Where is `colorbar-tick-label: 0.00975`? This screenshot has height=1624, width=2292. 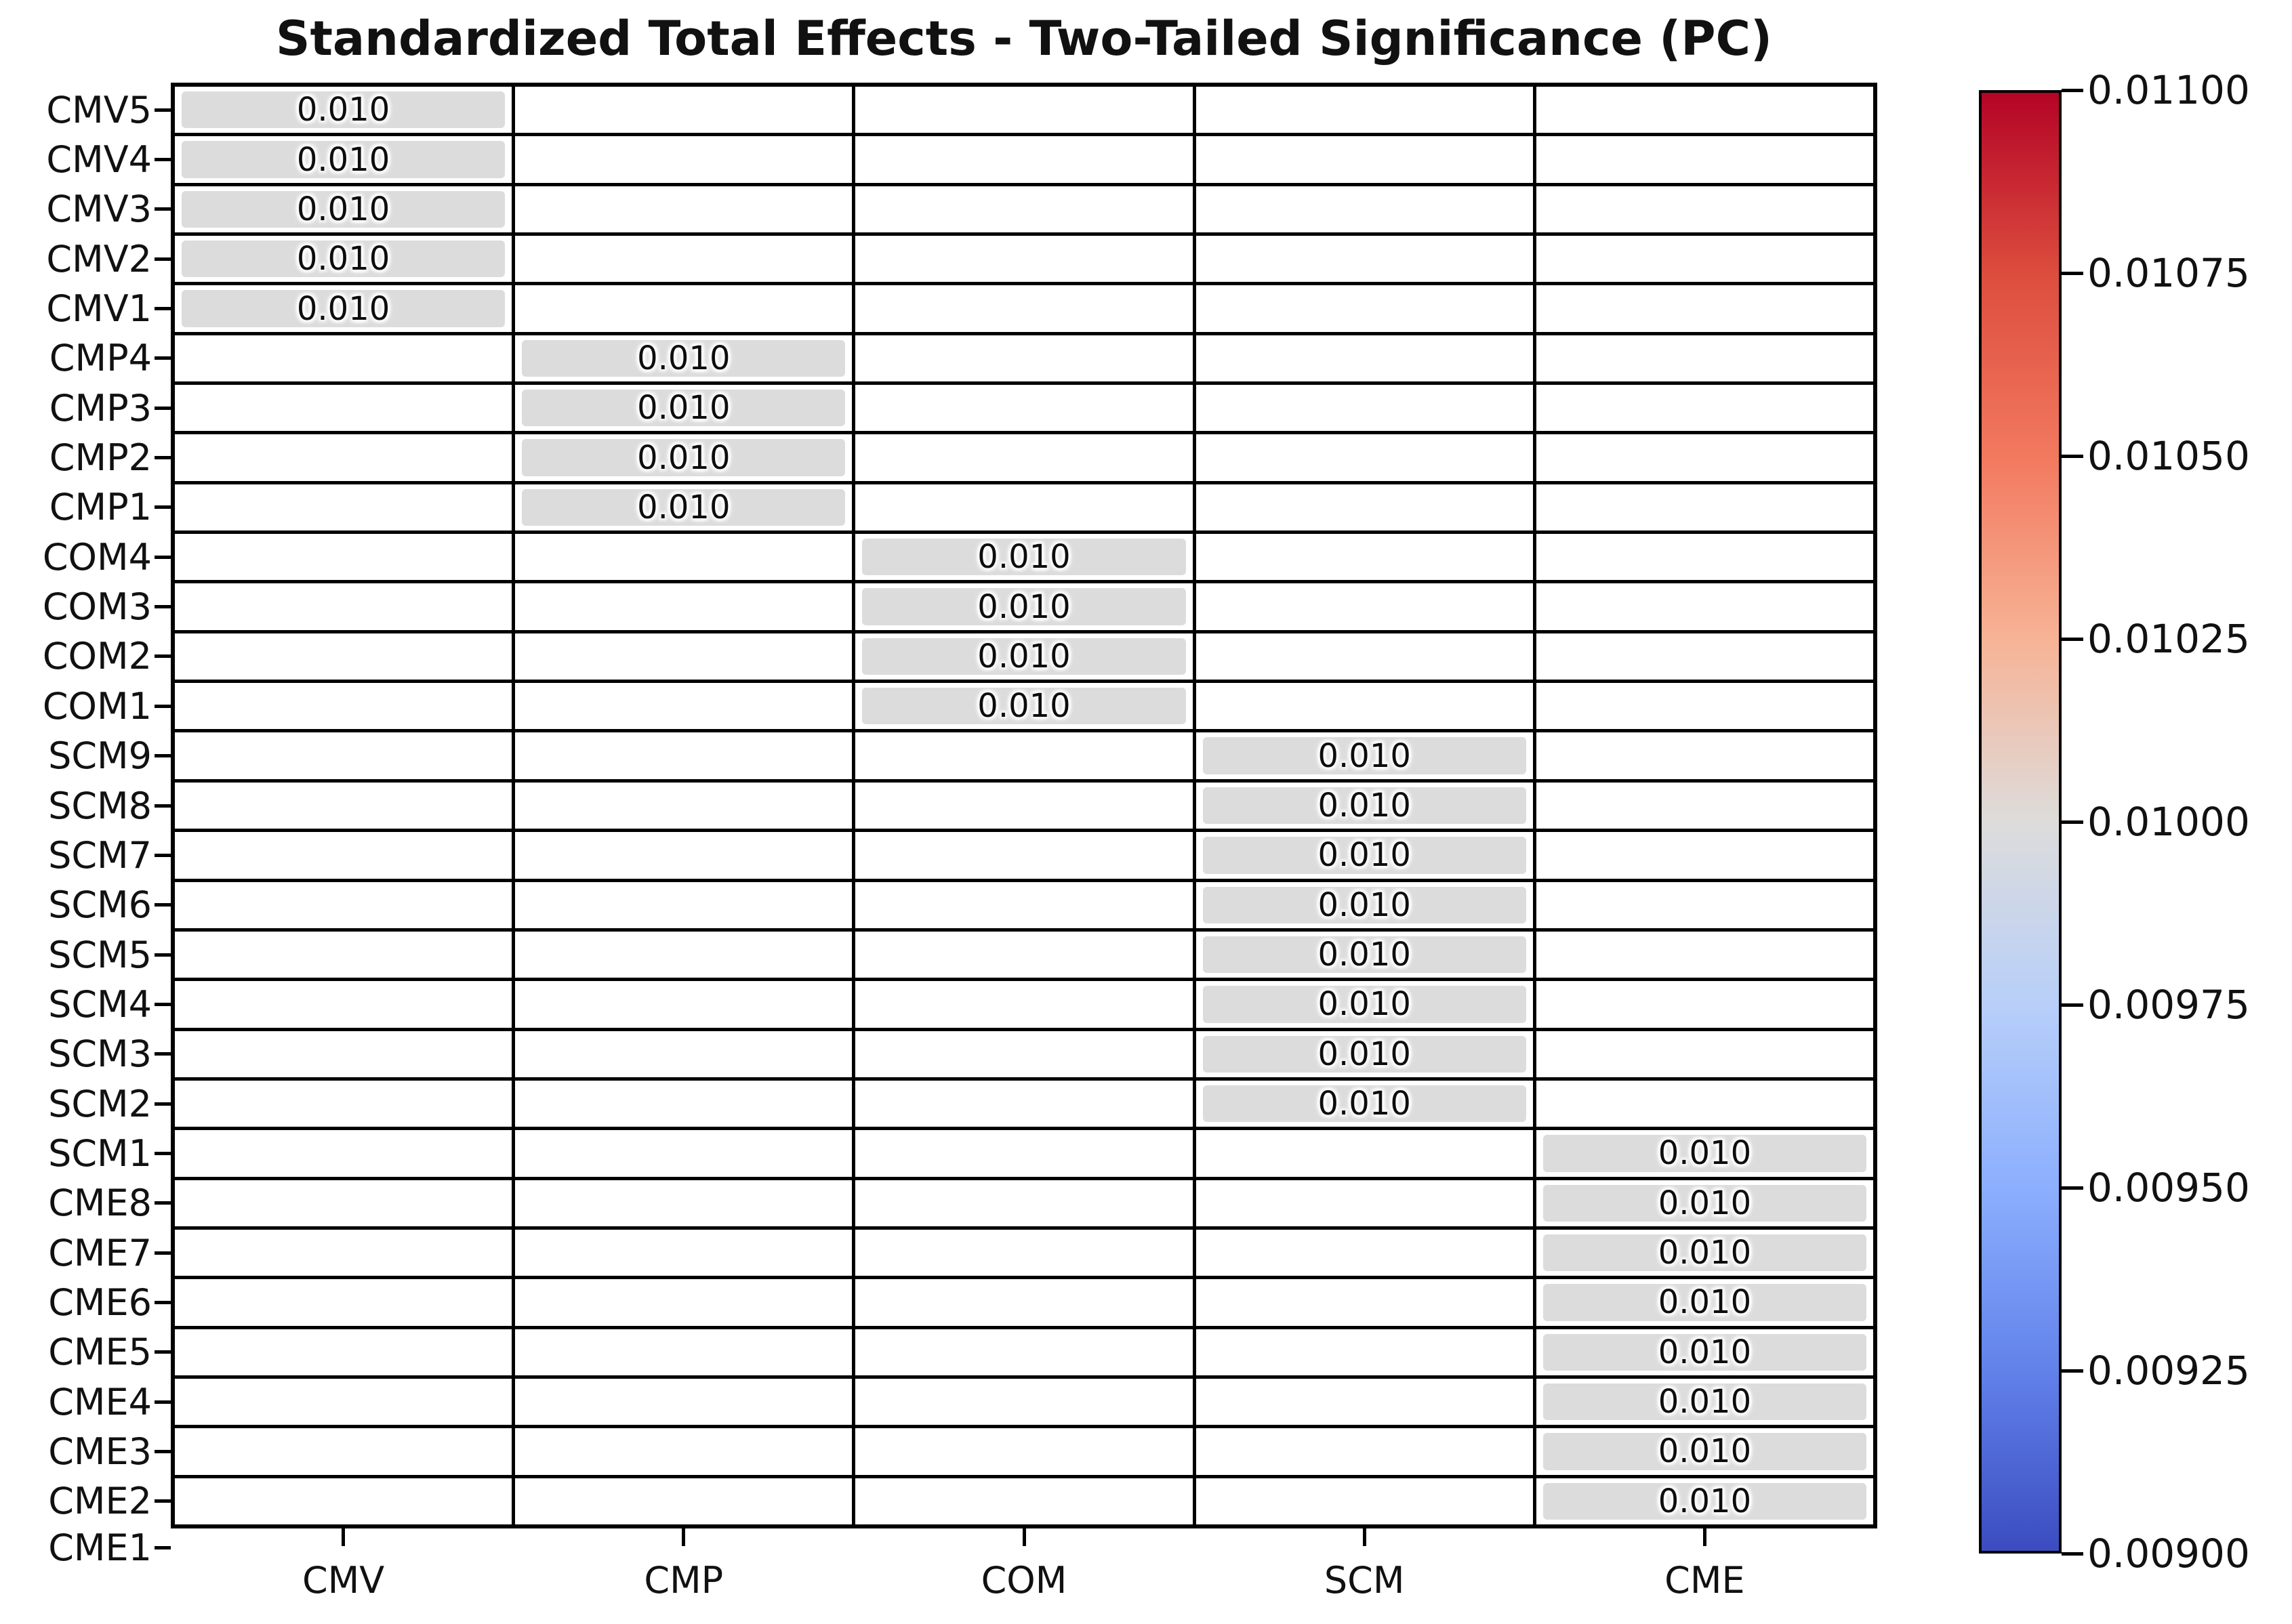
colorbar-tick-label: 0.00975 is located at coordinates (2168, 1005).